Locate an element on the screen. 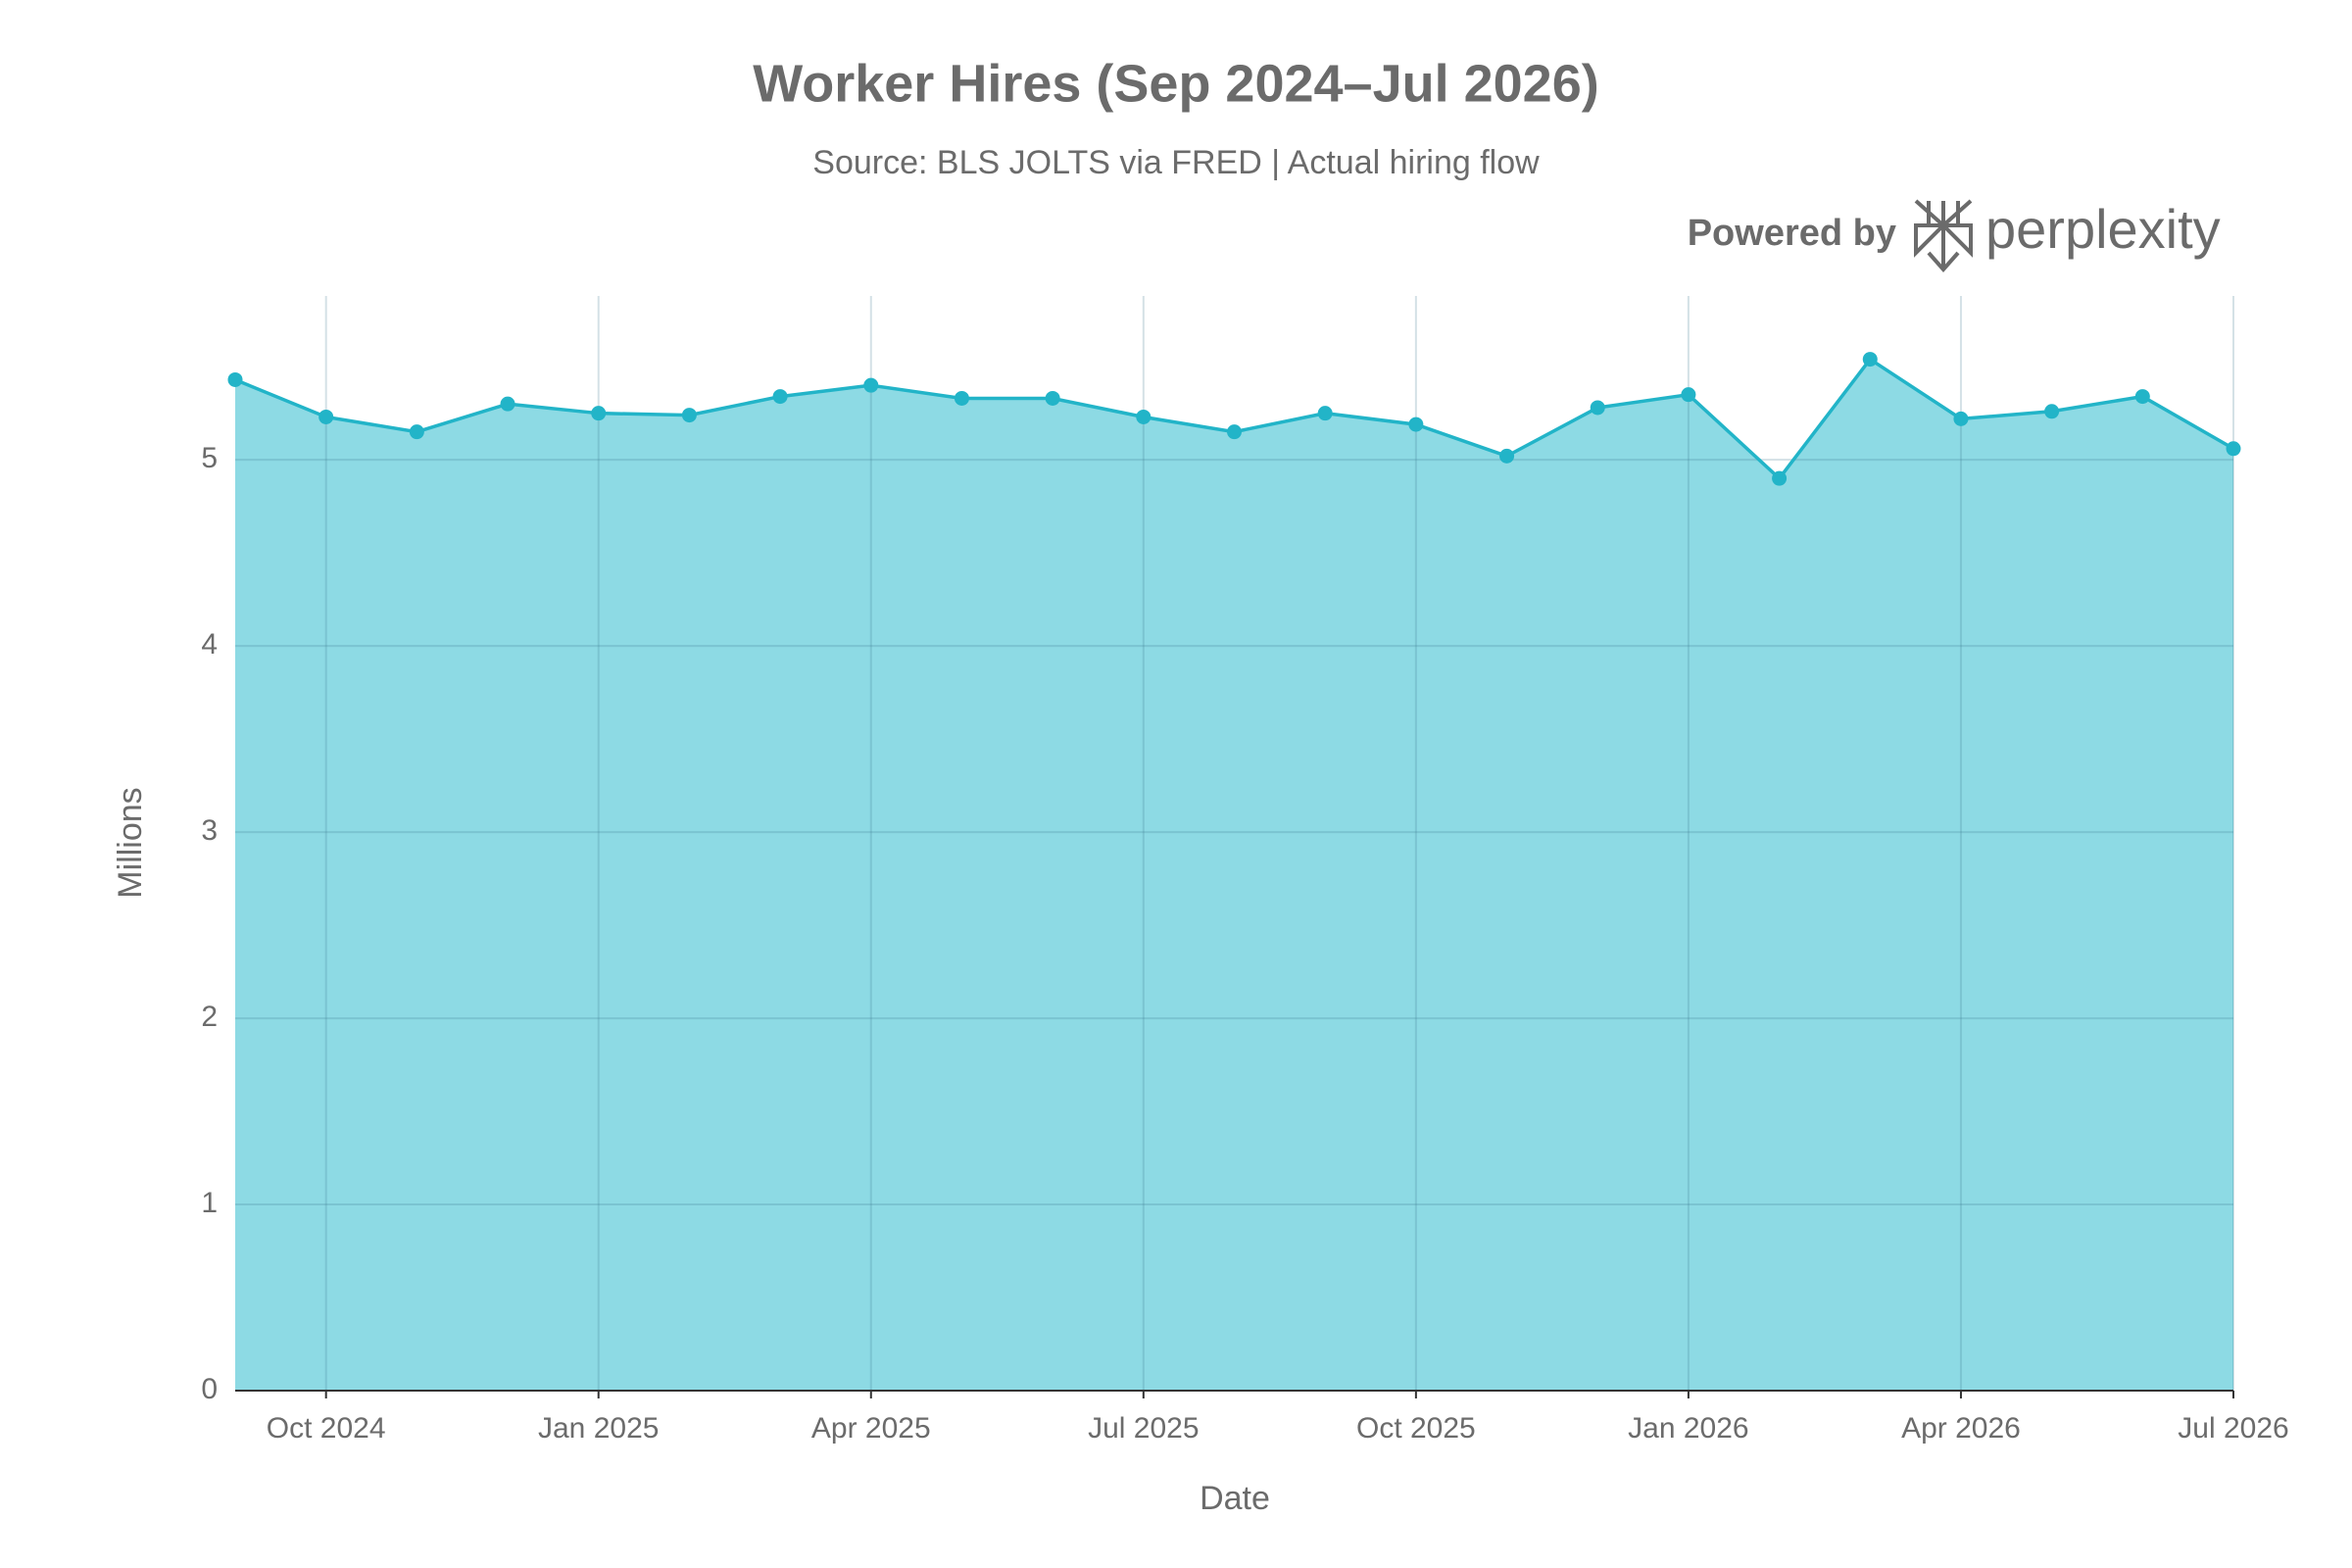  perplexity-logo is located at coordinates (1943, 236).